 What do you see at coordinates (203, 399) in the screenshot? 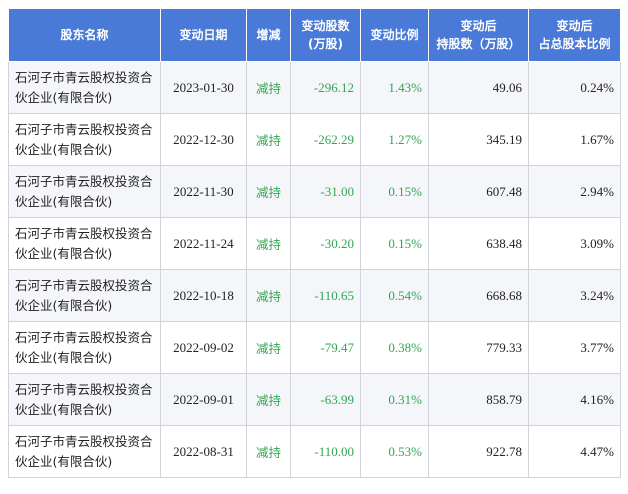
I see `date-cell: 2022-09-01` at bounding box center [203, 399].